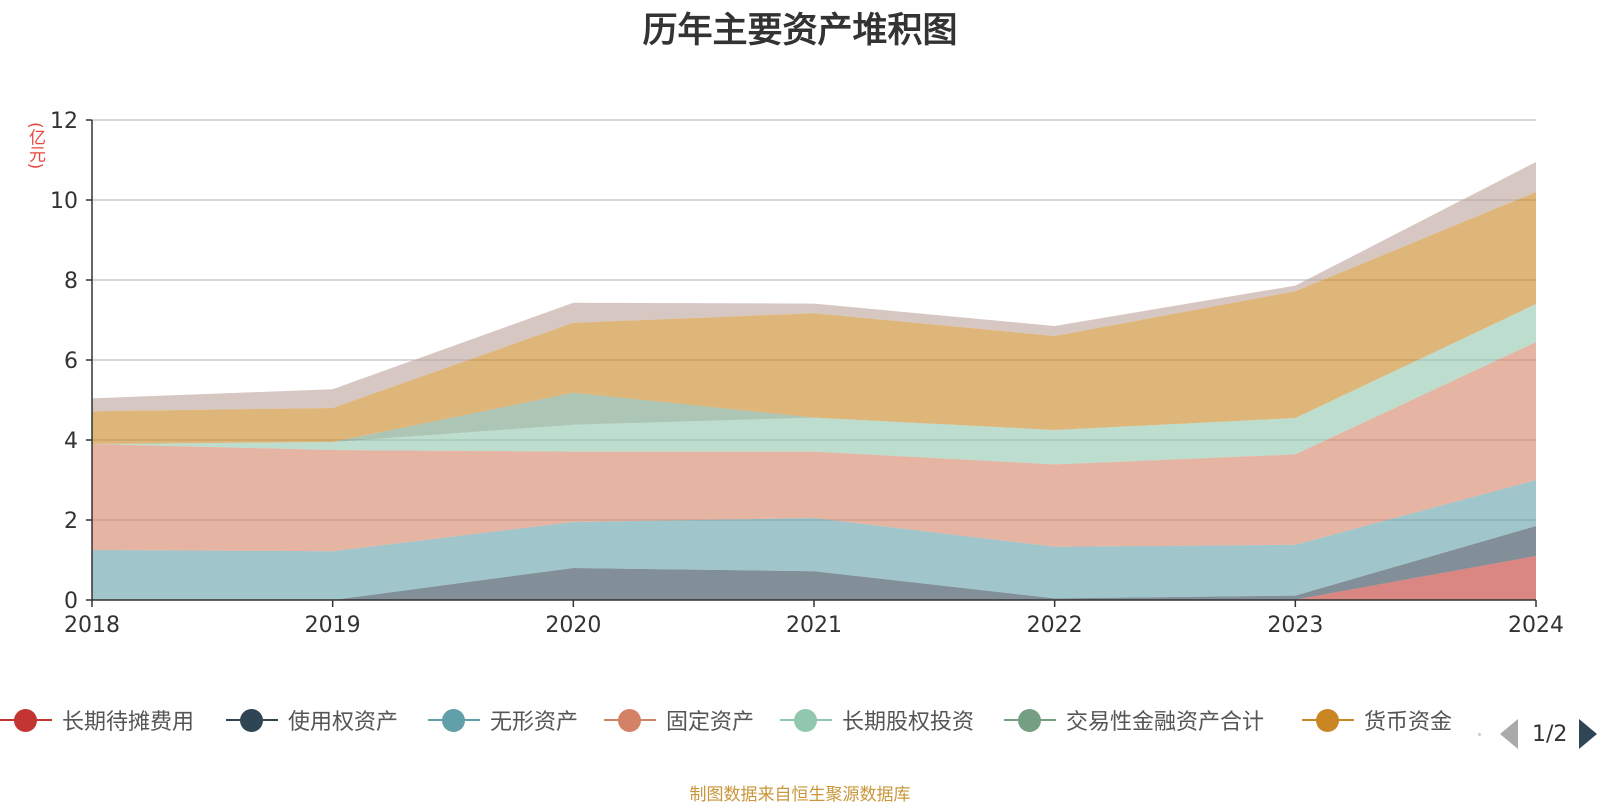  I want to click on legend-page-indicator: 1/2, so click(1550, 734).